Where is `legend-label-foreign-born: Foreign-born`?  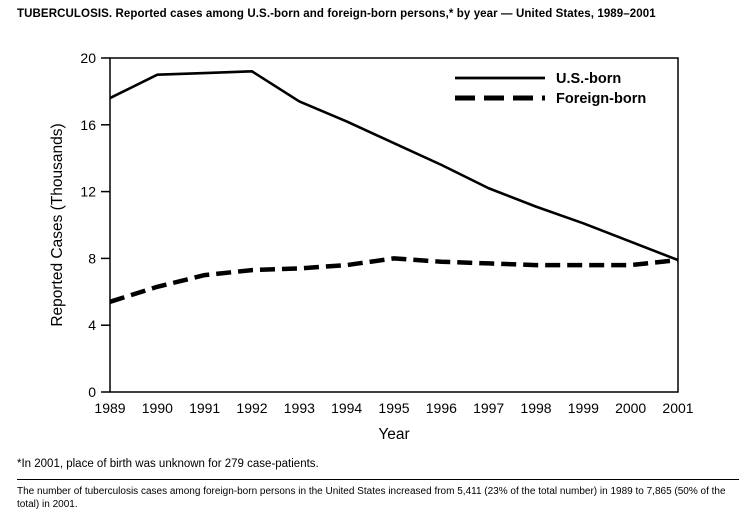 legend-label-foreign-born: Foreign-born is located at coordinates (601, 99).